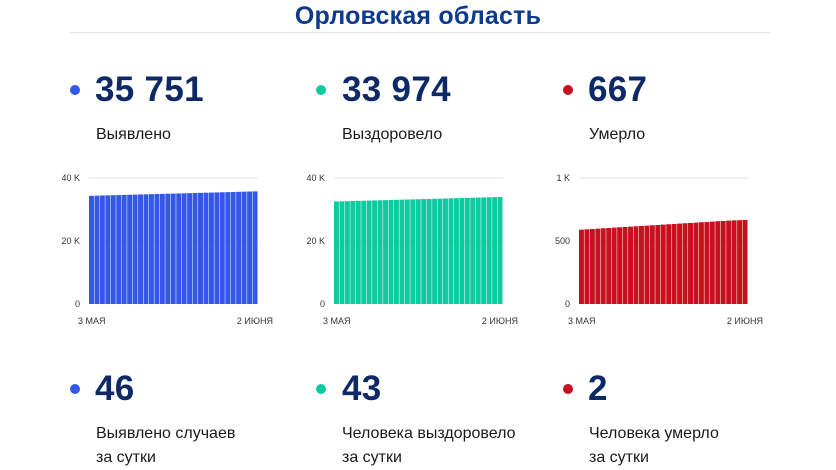 The image size is (836, 470). I want to click on y-tick-label: 500, so click(562, 241).